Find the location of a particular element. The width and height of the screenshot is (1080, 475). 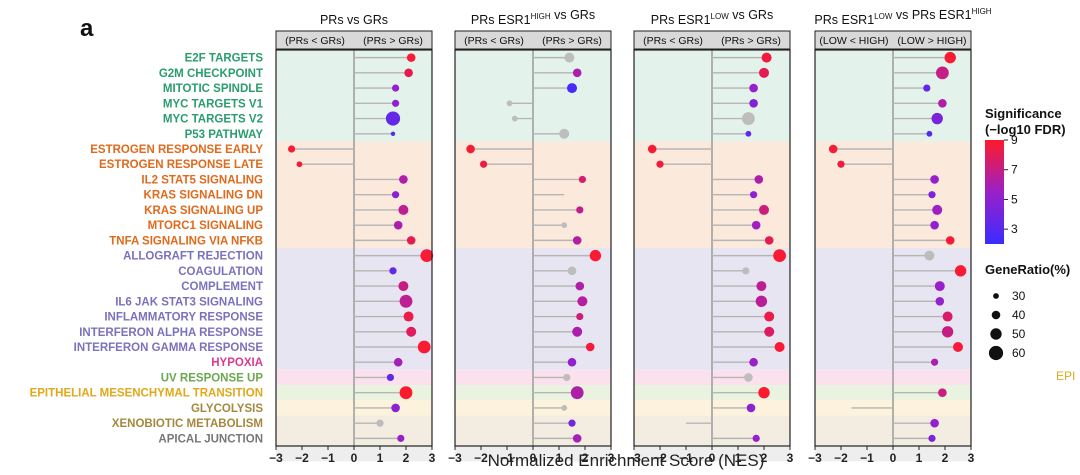

generatio-legend-label: 50 is located at coordinates (1019, 334).